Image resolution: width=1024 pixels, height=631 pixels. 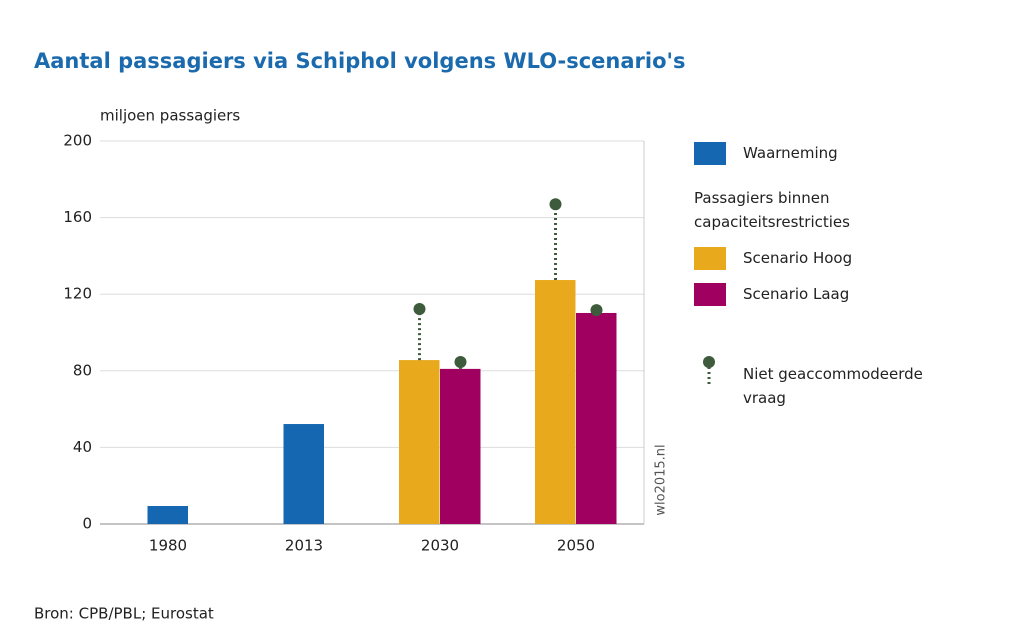 What do you see at coordinates (304, 546) in the screenshot?
I see `x-tick-label: 2013` at bounding box center [304, 546].